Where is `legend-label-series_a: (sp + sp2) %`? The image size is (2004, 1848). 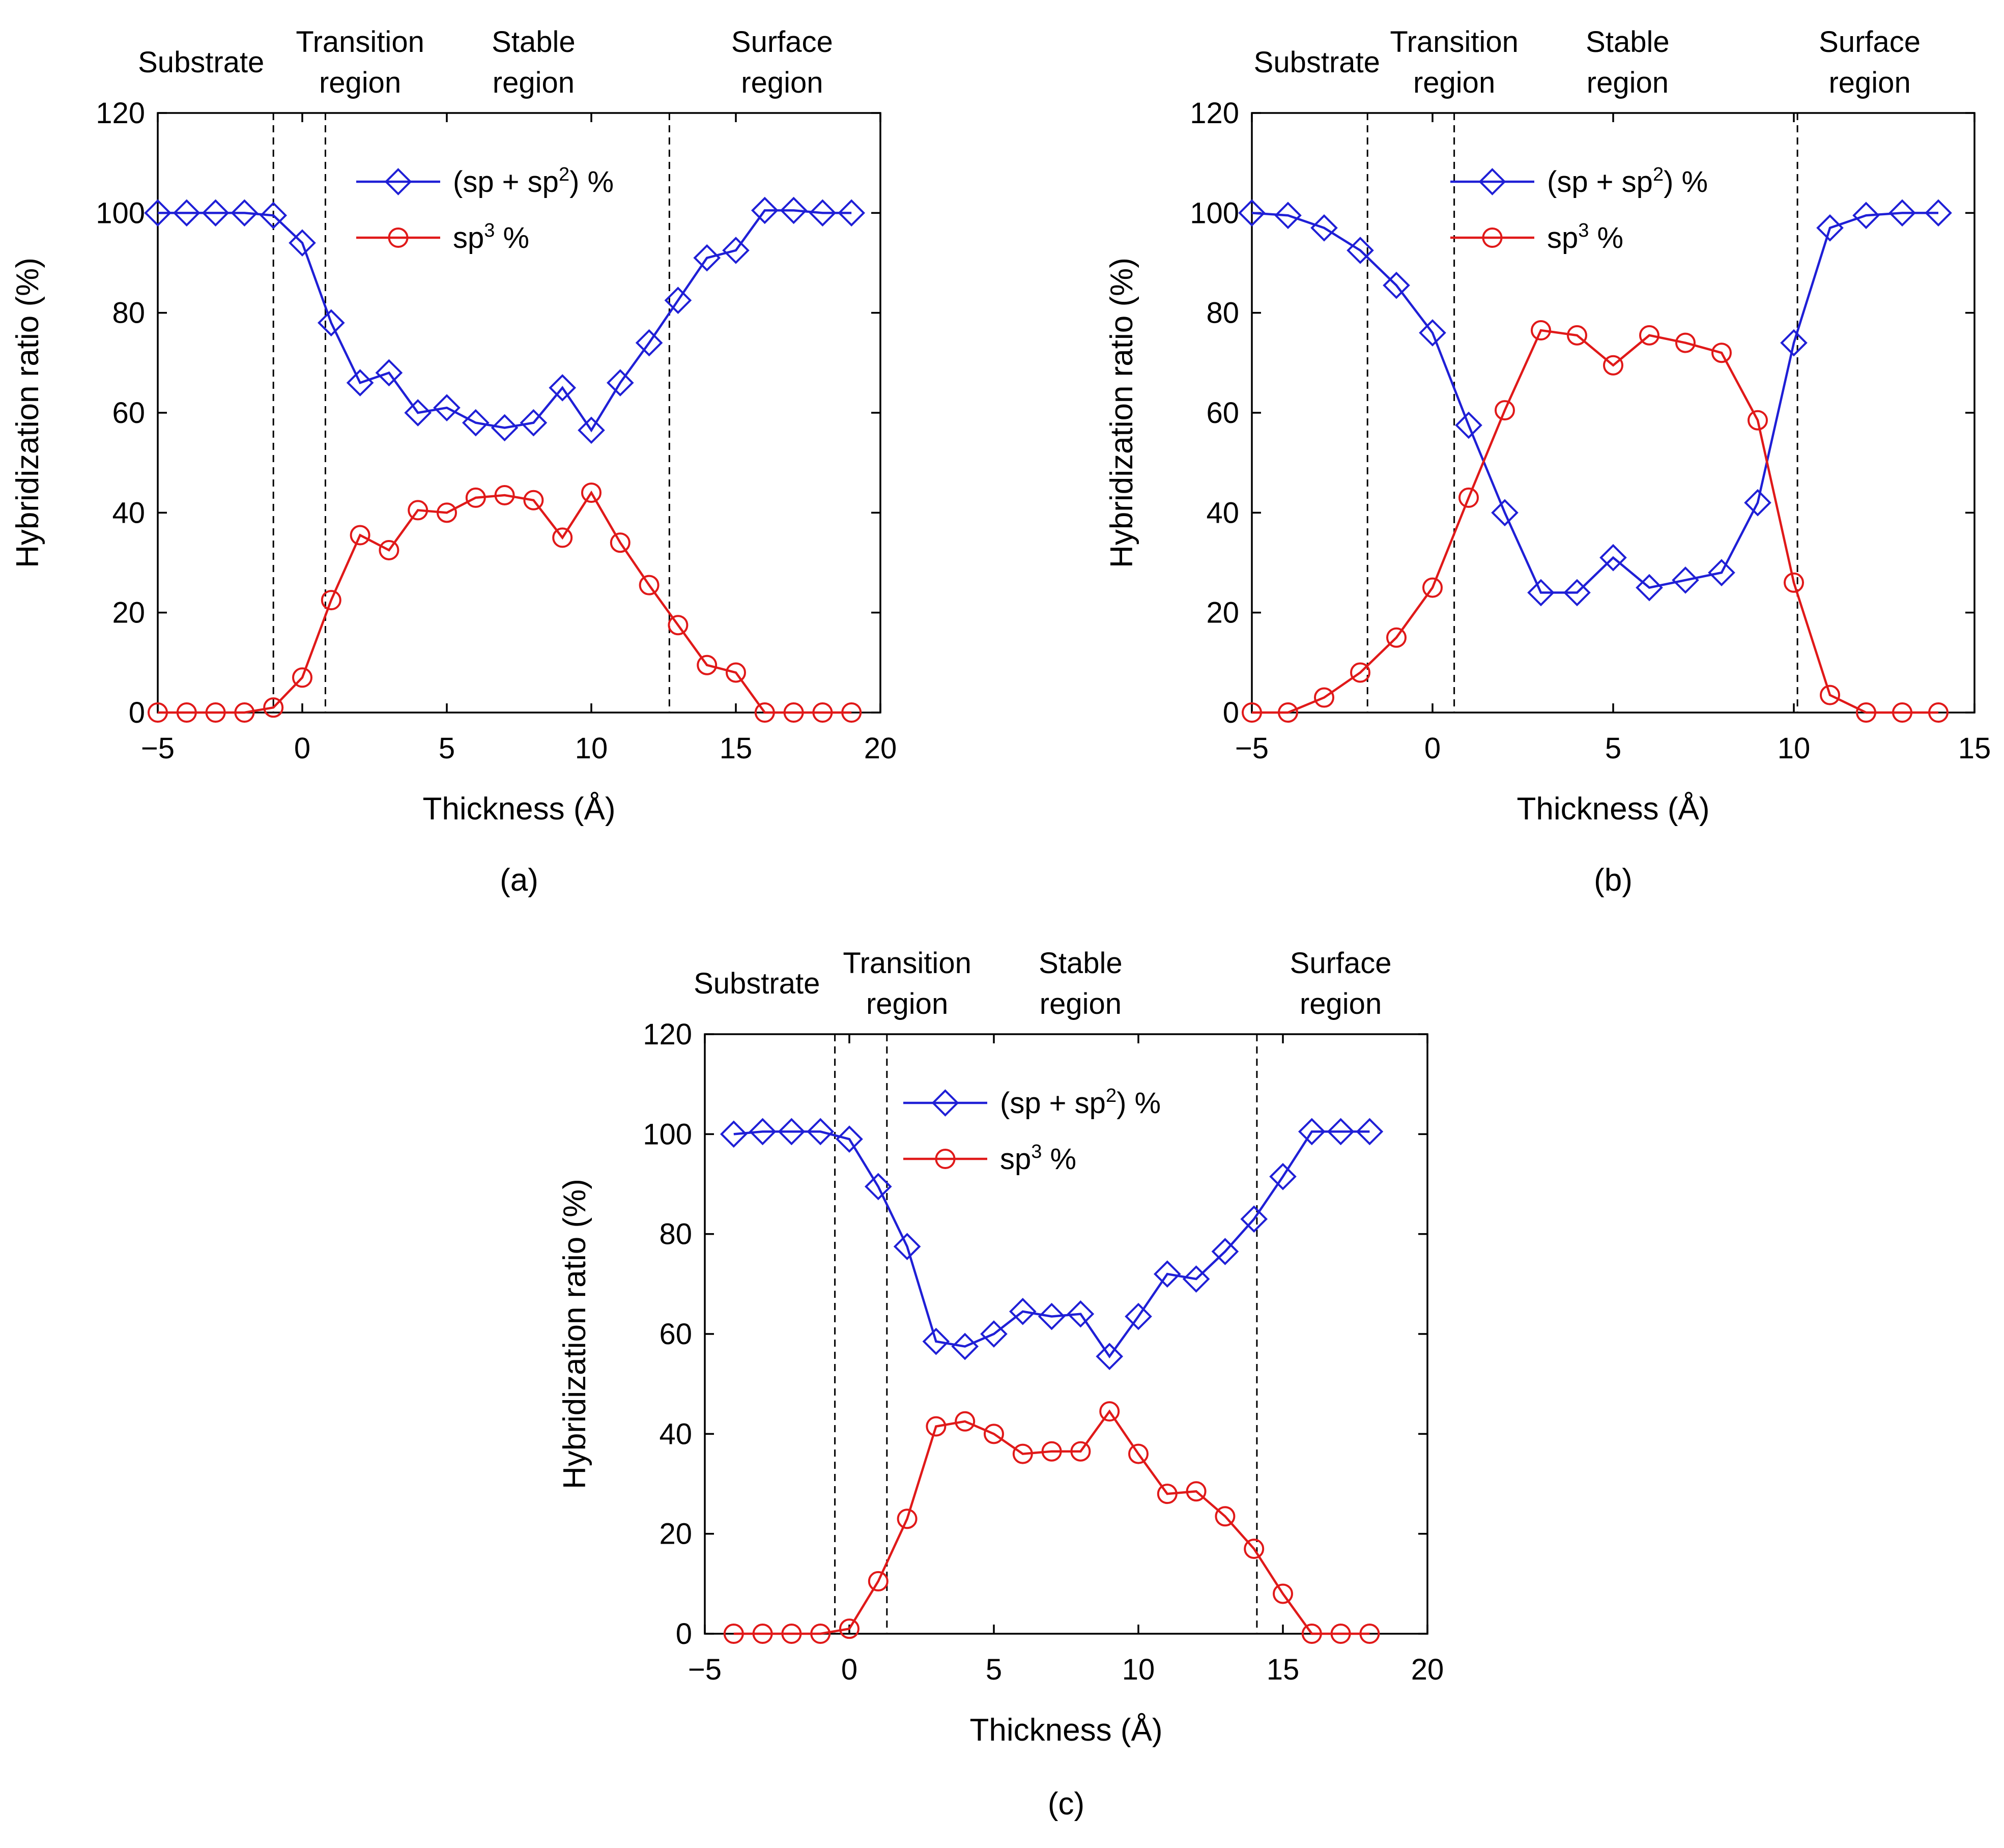 legend-label-series_a: (sp + sp2) % is located at coordinates (1627, 181).